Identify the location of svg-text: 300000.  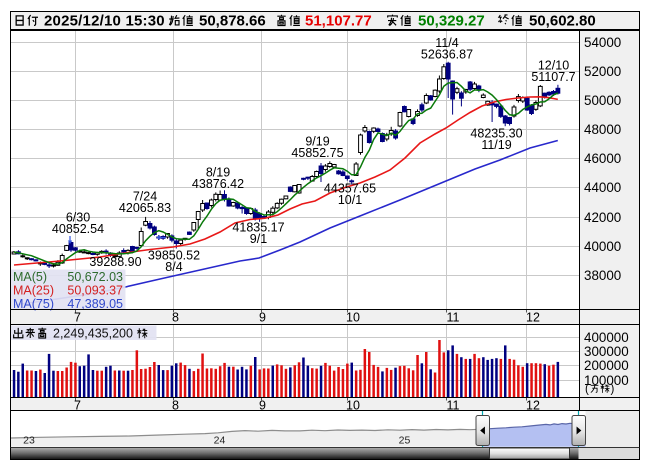
(606, 351).